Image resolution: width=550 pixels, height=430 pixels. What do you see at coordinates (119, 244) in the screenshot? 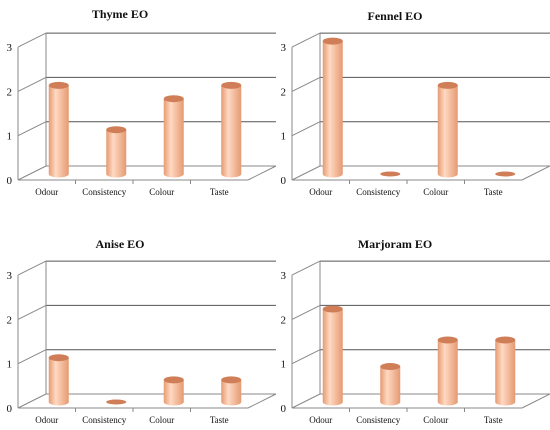
I see `chart-title: Anise EO` at bounding box center [119, 244].